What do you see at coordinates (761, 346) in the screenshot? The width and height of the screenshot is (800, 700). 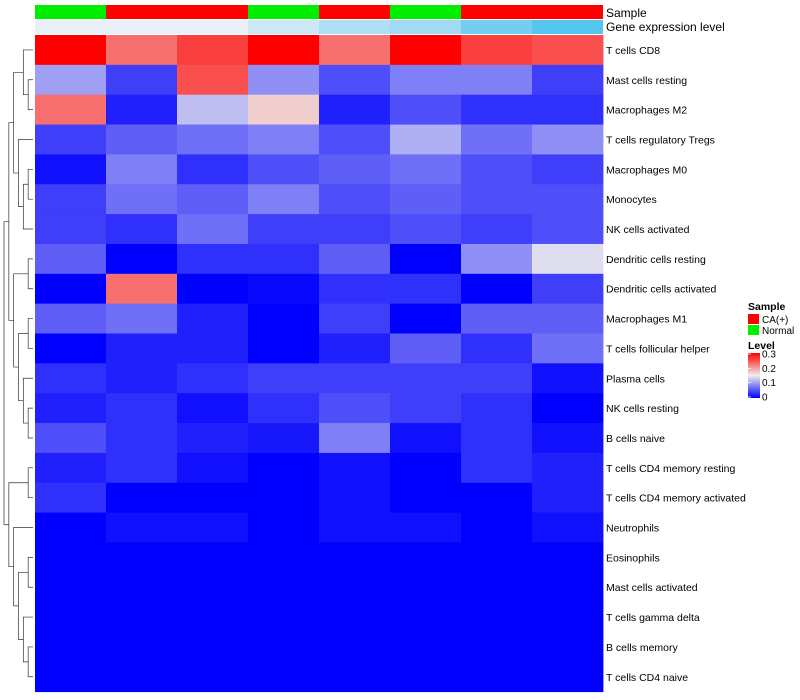 I see `level-legend-title: Level` at bounding box center [761, 346].